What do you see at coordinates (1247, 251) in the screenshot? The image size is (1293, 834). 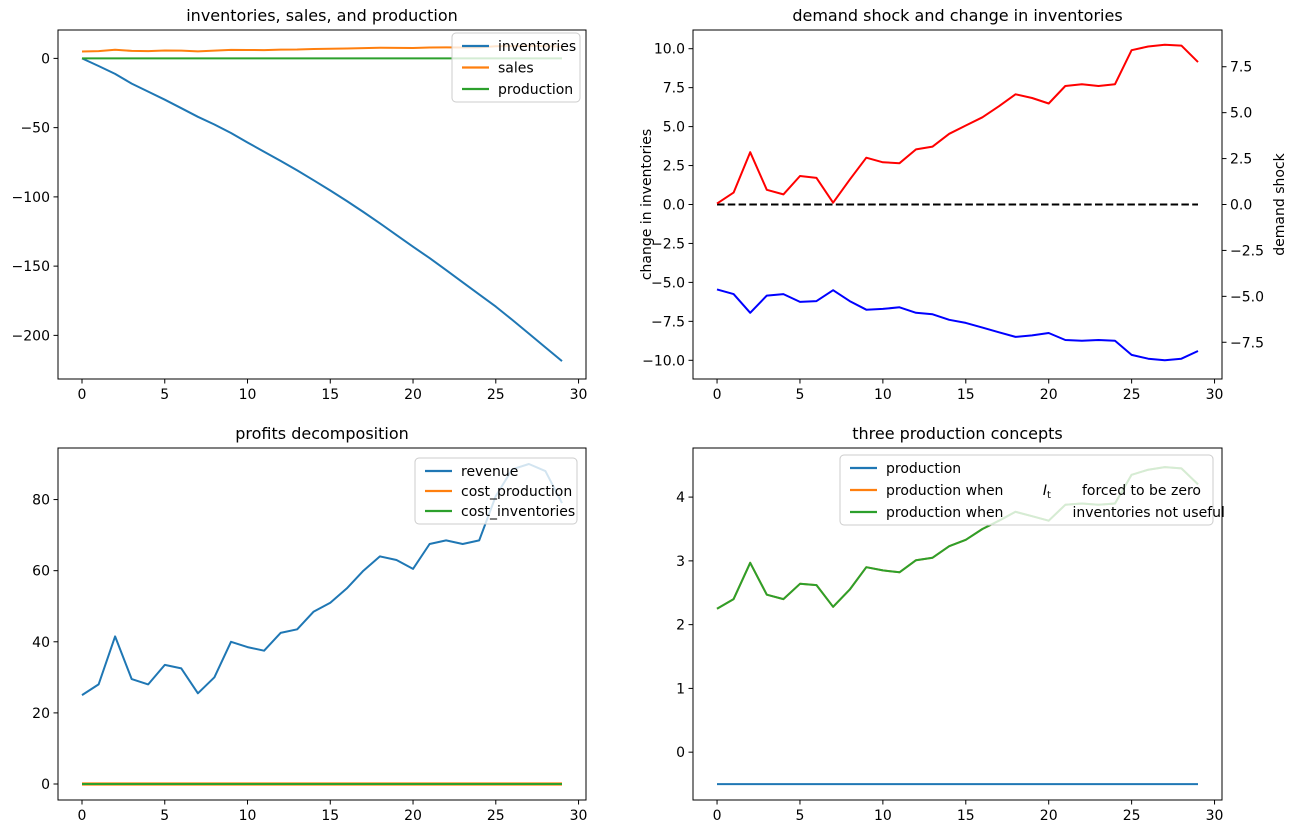 I see `y-tick-right-label: −2.5` at bounding box center [1247, 251].